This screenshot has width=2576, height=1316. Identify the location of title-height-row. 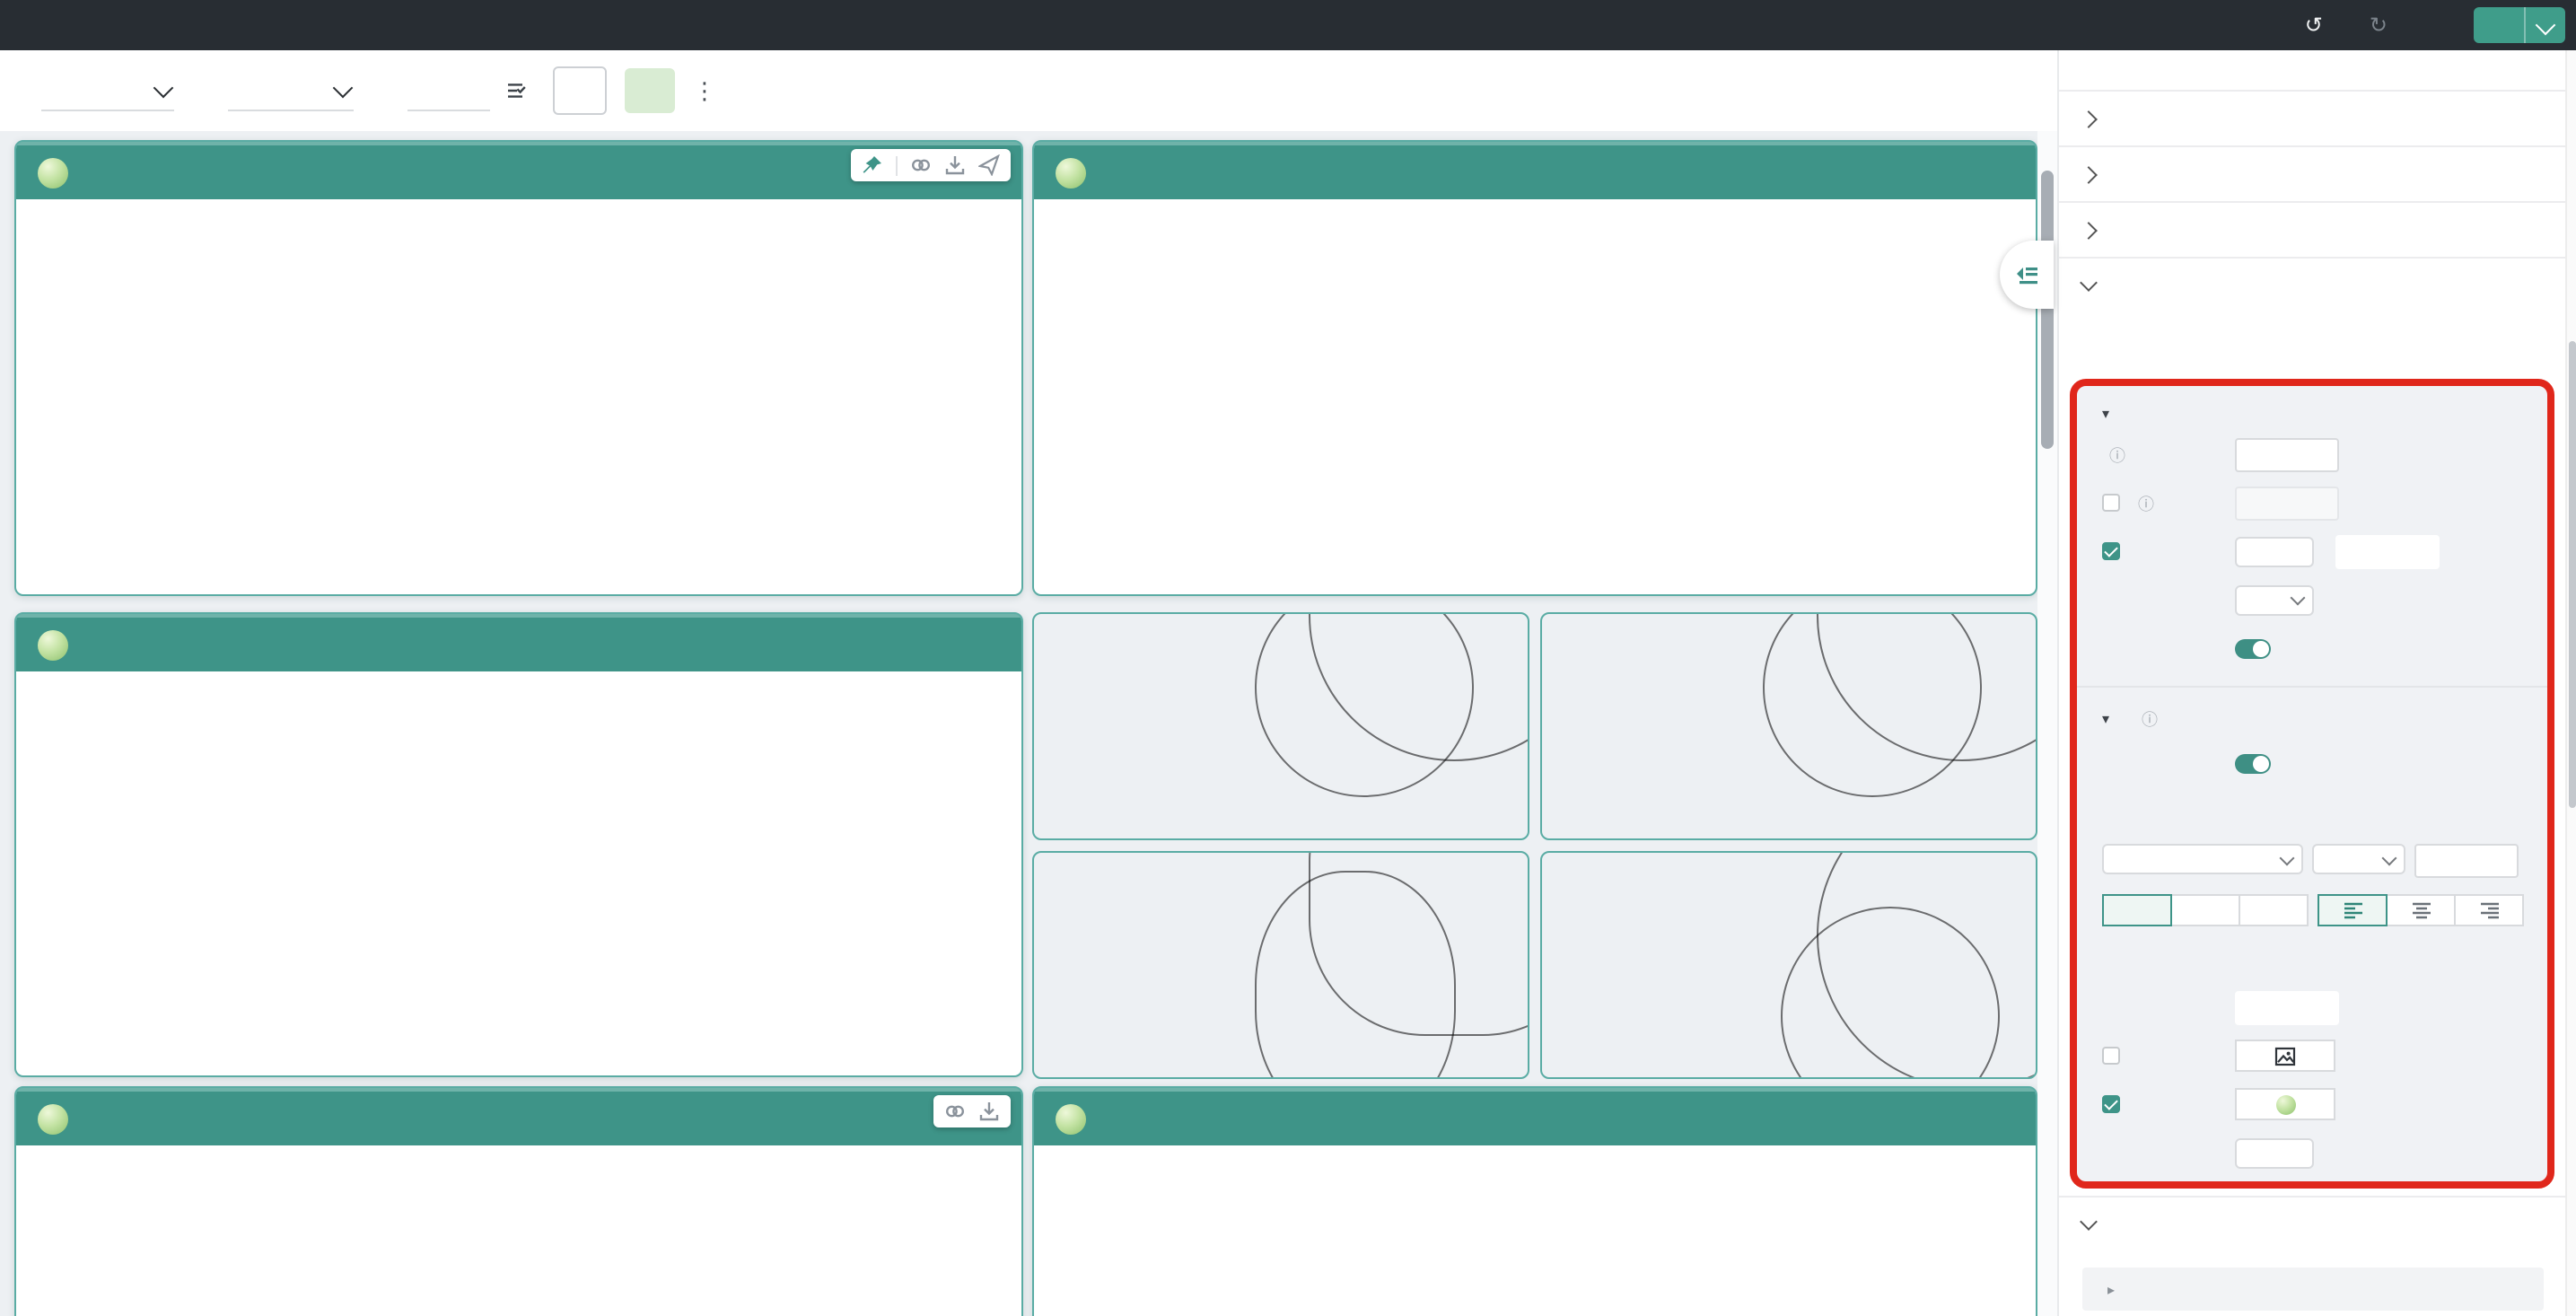
(2324, 1152).